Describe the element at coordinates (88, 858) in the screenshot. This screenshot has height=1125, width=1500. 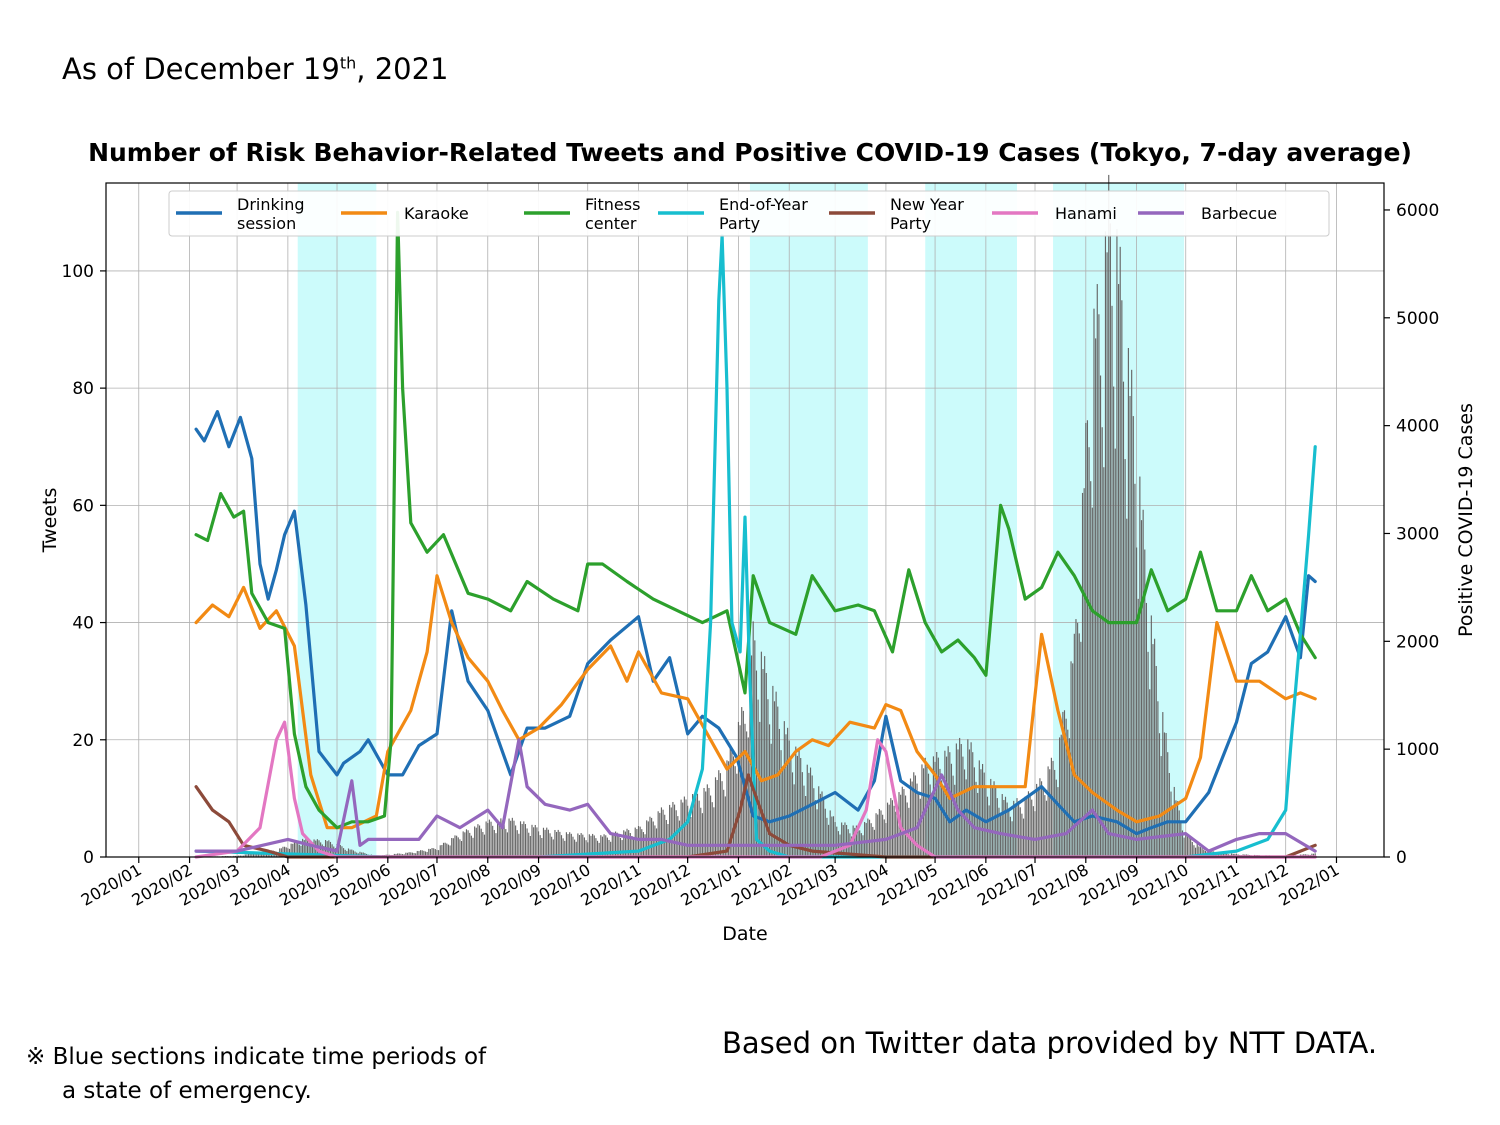
I see `y-tick-label: 0` at that location.